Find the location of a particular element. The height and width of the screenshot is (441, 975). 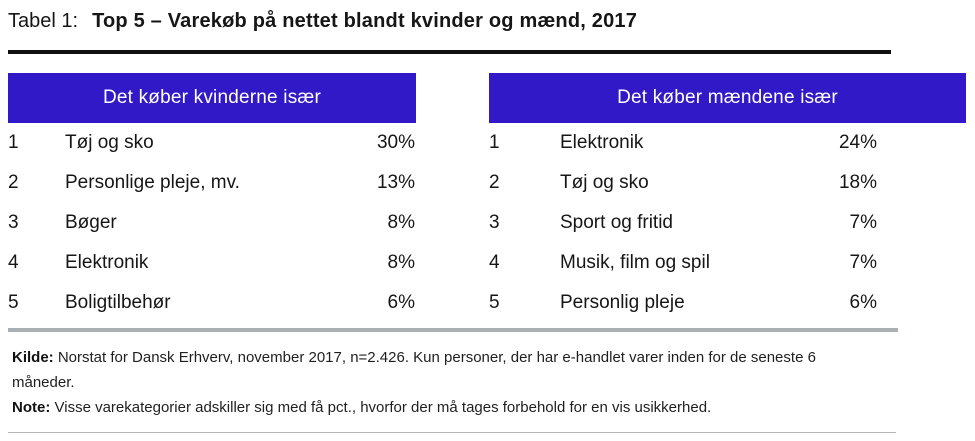

table-row: 4 Musik, film og spil 7% is located at coordinates (727, 263).